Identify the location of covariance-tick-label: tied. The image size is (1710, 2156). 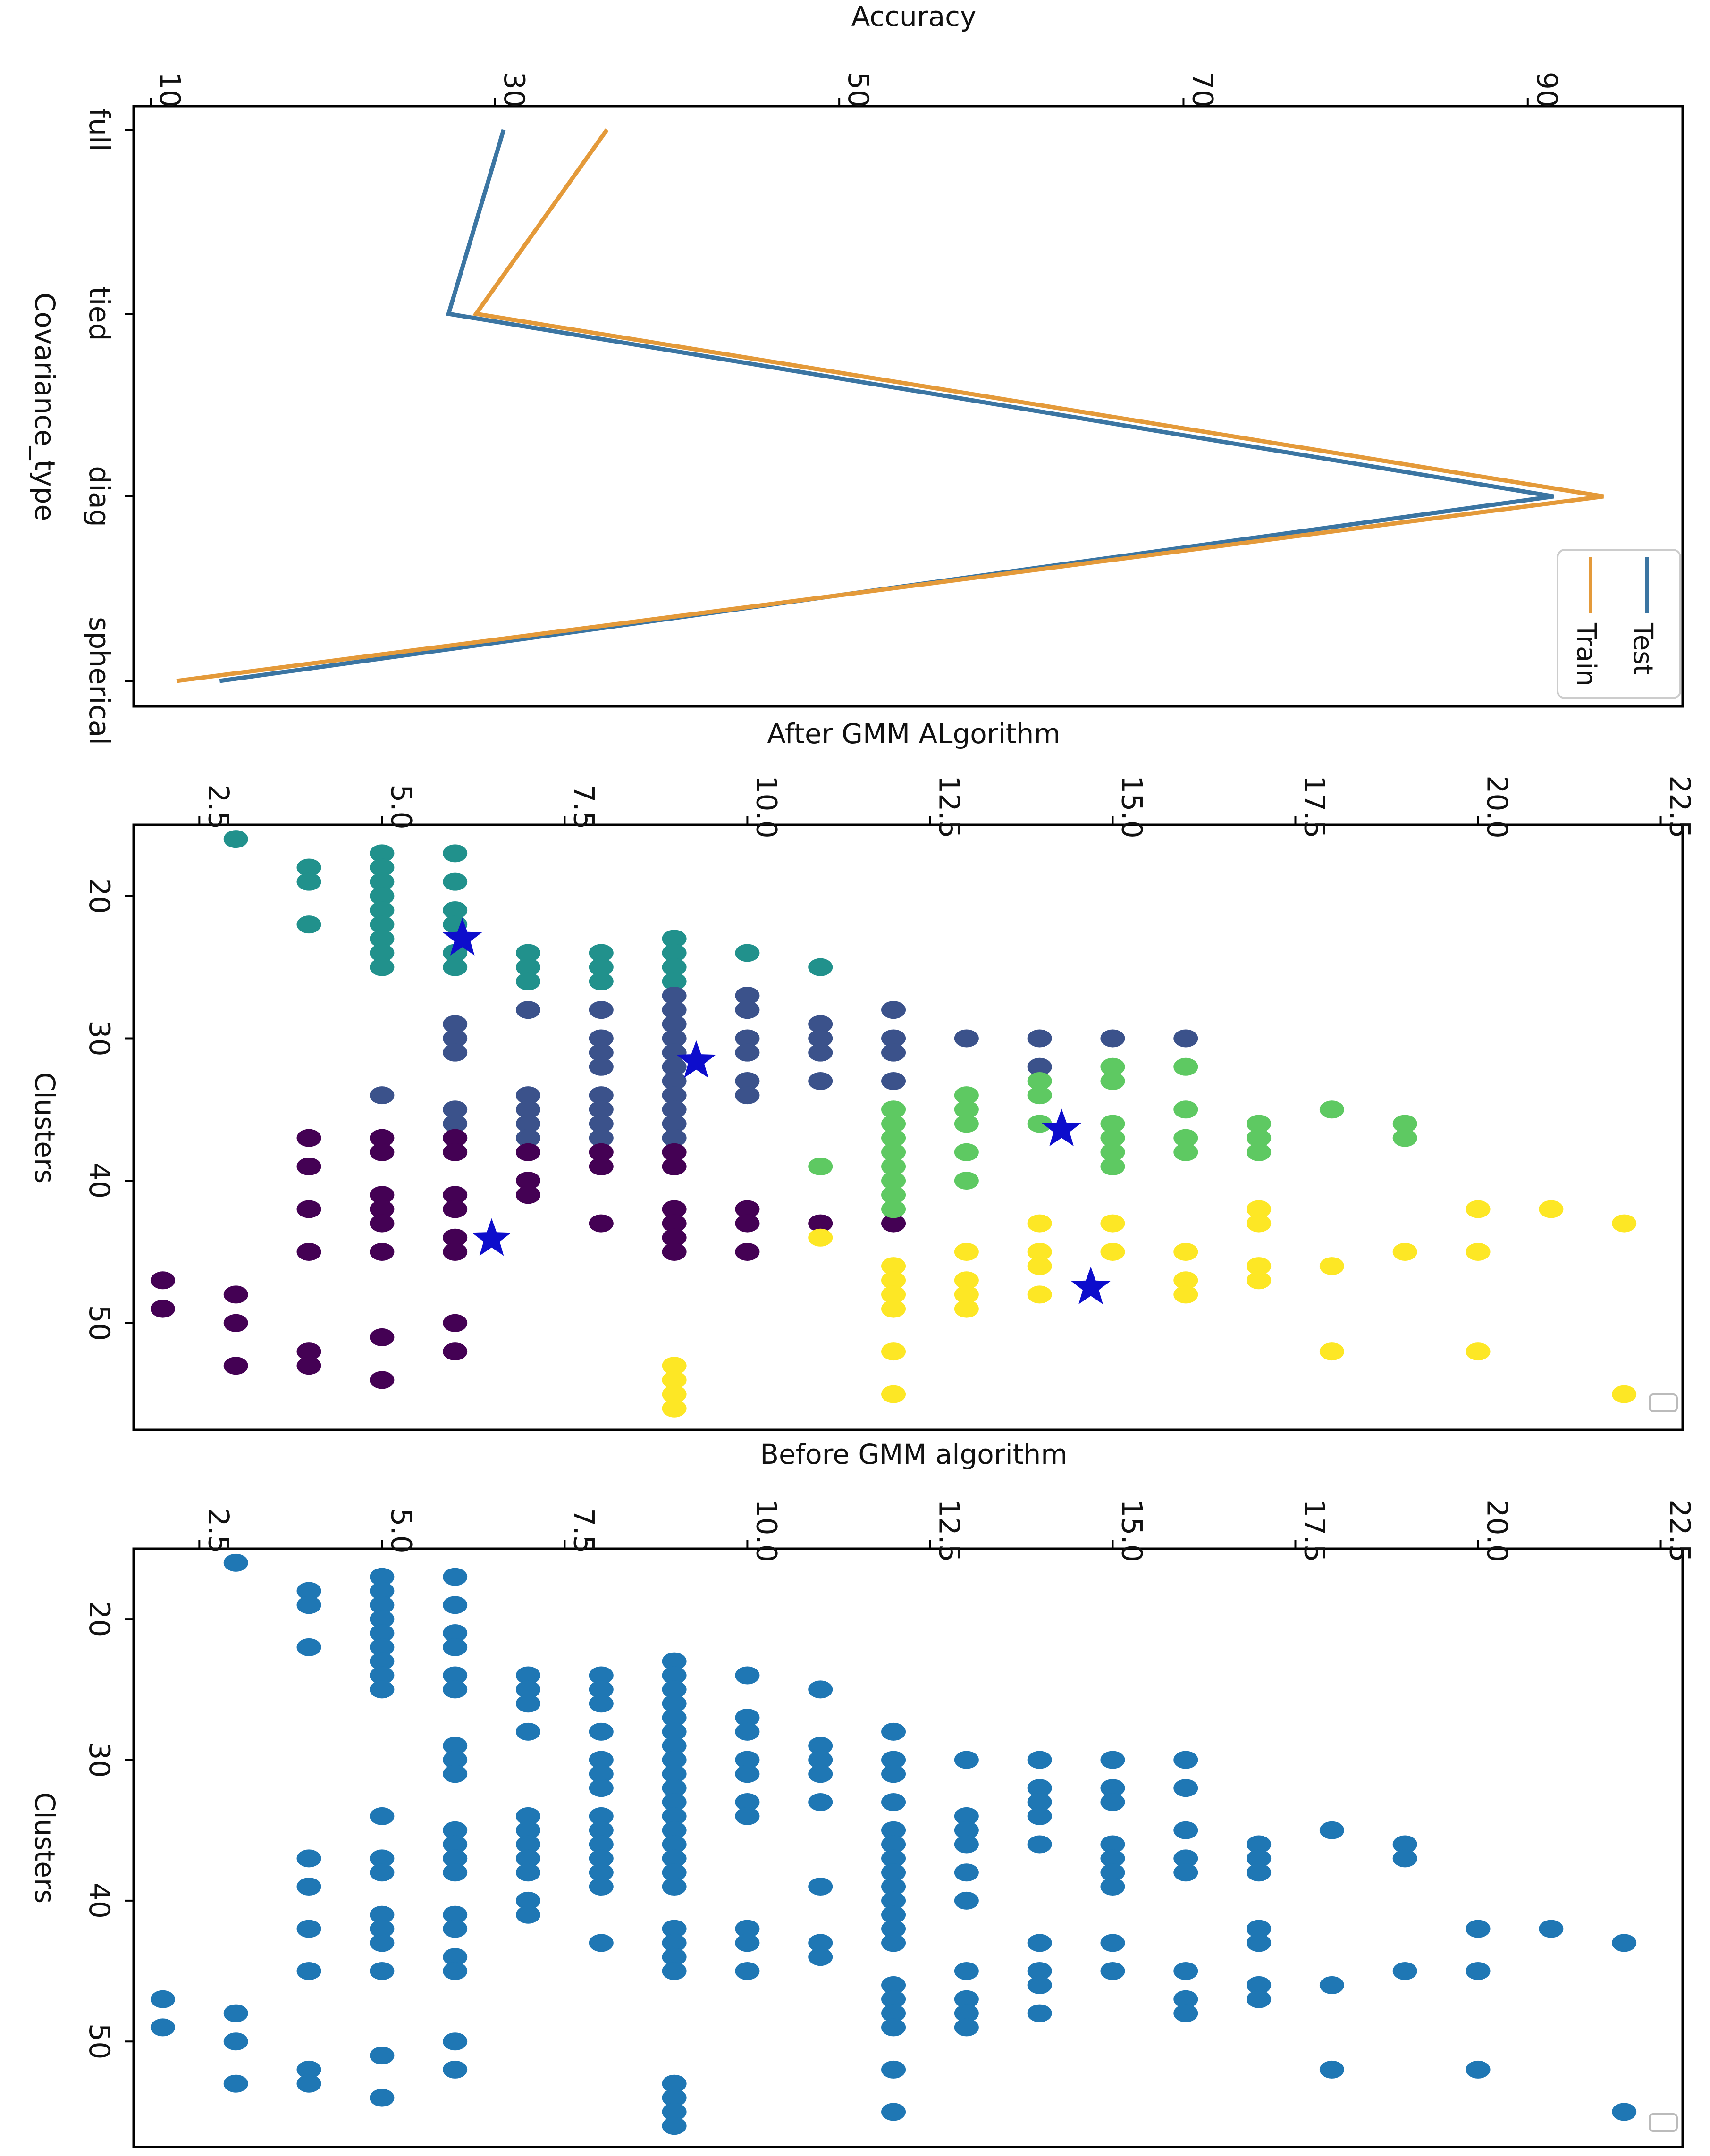
(99, 314).